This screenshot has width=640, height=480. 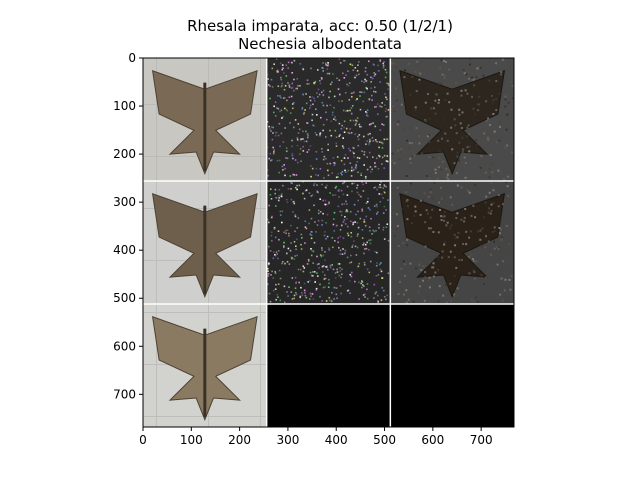 I want to click on x-tick-label: 300, so click(x=287, y=440).